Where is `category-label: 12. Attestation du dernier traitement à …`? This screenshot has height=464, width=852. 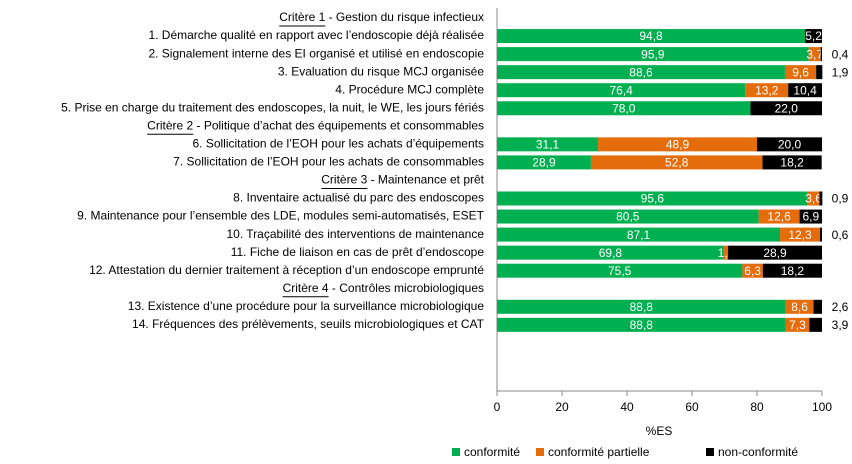 category-label: 12. Attestation du dernier traitement à … is located at coordinates (286, 270).